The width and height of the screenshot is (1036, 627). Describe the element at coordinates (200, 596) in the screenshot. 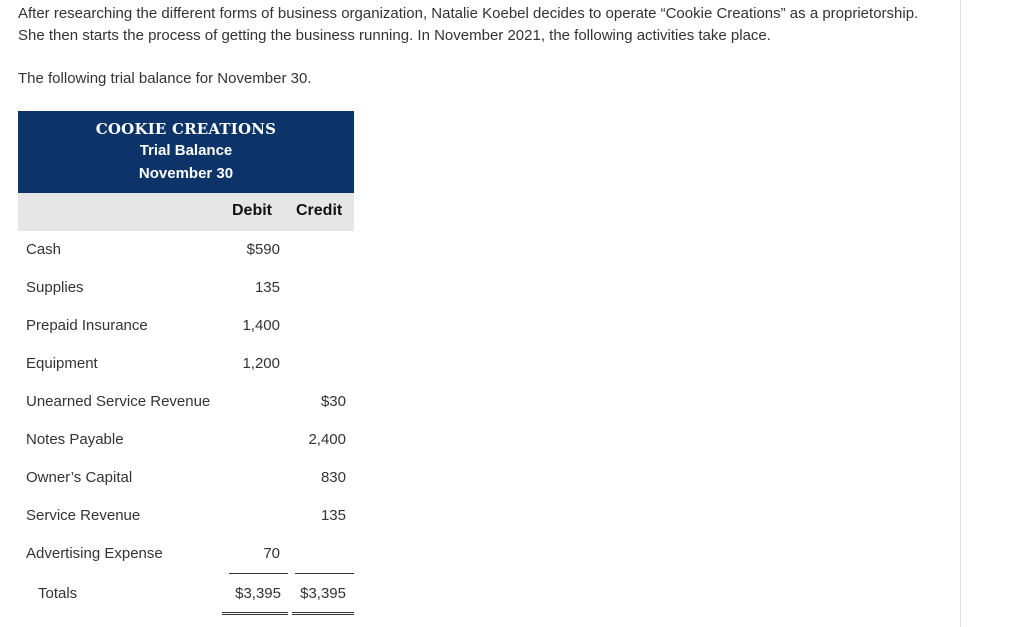

I see `totals-row: Totals $3,395 $3,395` at that location.